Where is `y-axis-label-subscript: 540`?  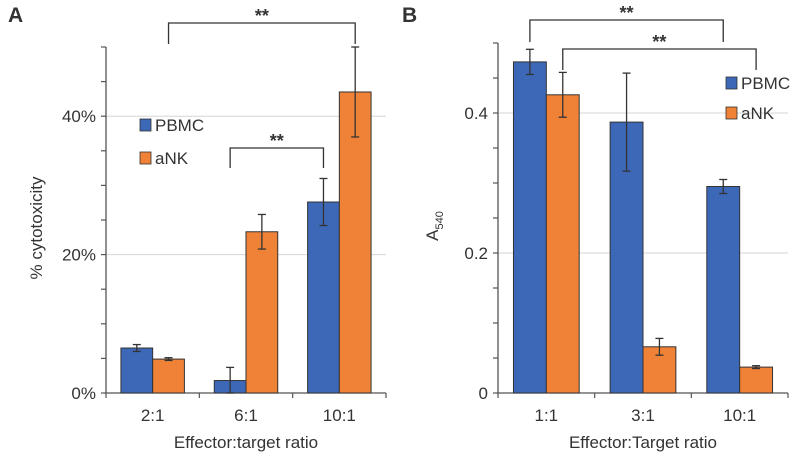
y-axis-label-subscript: 540 is located at coordinates (440, 220).